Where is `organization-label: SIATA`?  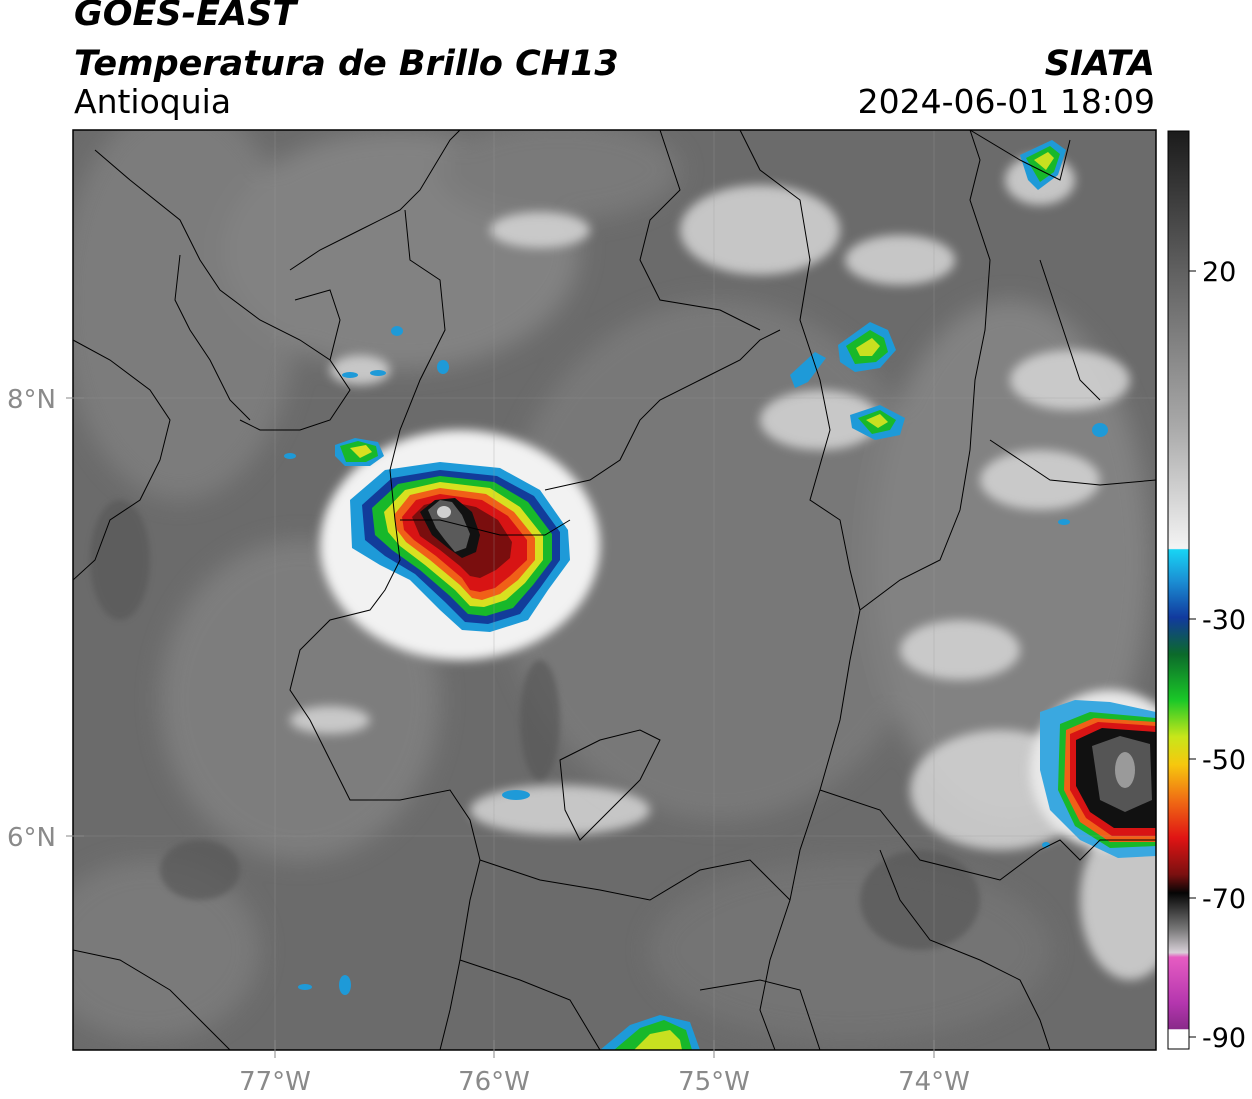 organization-label: SIATA is located at coordinates (1099, 64).